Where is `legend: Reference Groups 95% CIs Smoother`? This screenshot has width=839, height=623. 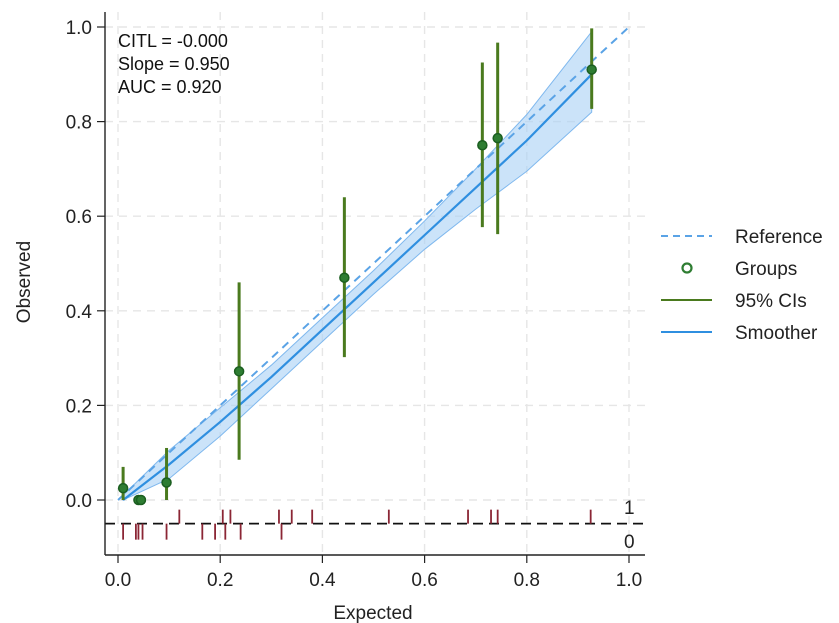 legend: Reference Groups 95% CIs Smoother is located at coordinates (742, 285).